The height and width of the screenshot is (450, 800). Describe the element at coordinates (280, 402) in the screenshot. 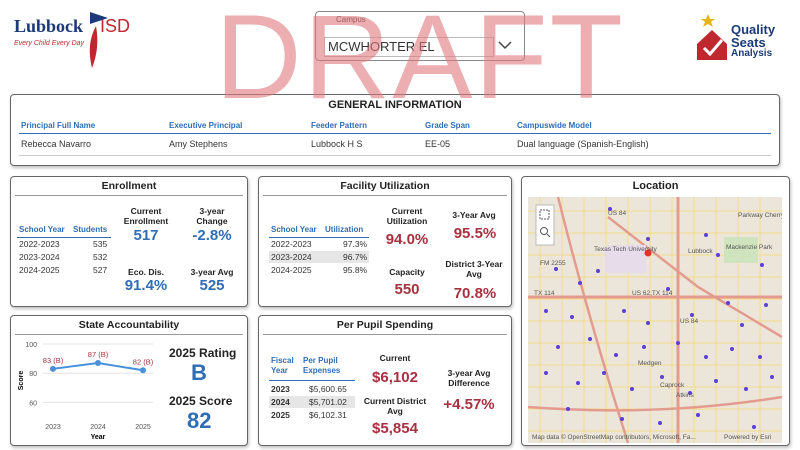

I see `table-cell: 2024` at that location.